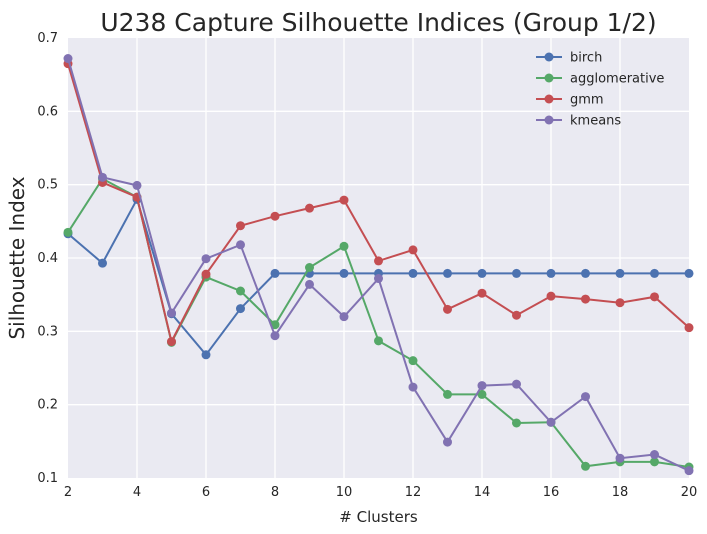 This screenshot has height=534, width=707. Describe the element at coordinates (47, 38) in the screenshot. I see `y-tick-label: 0.7` at that location.